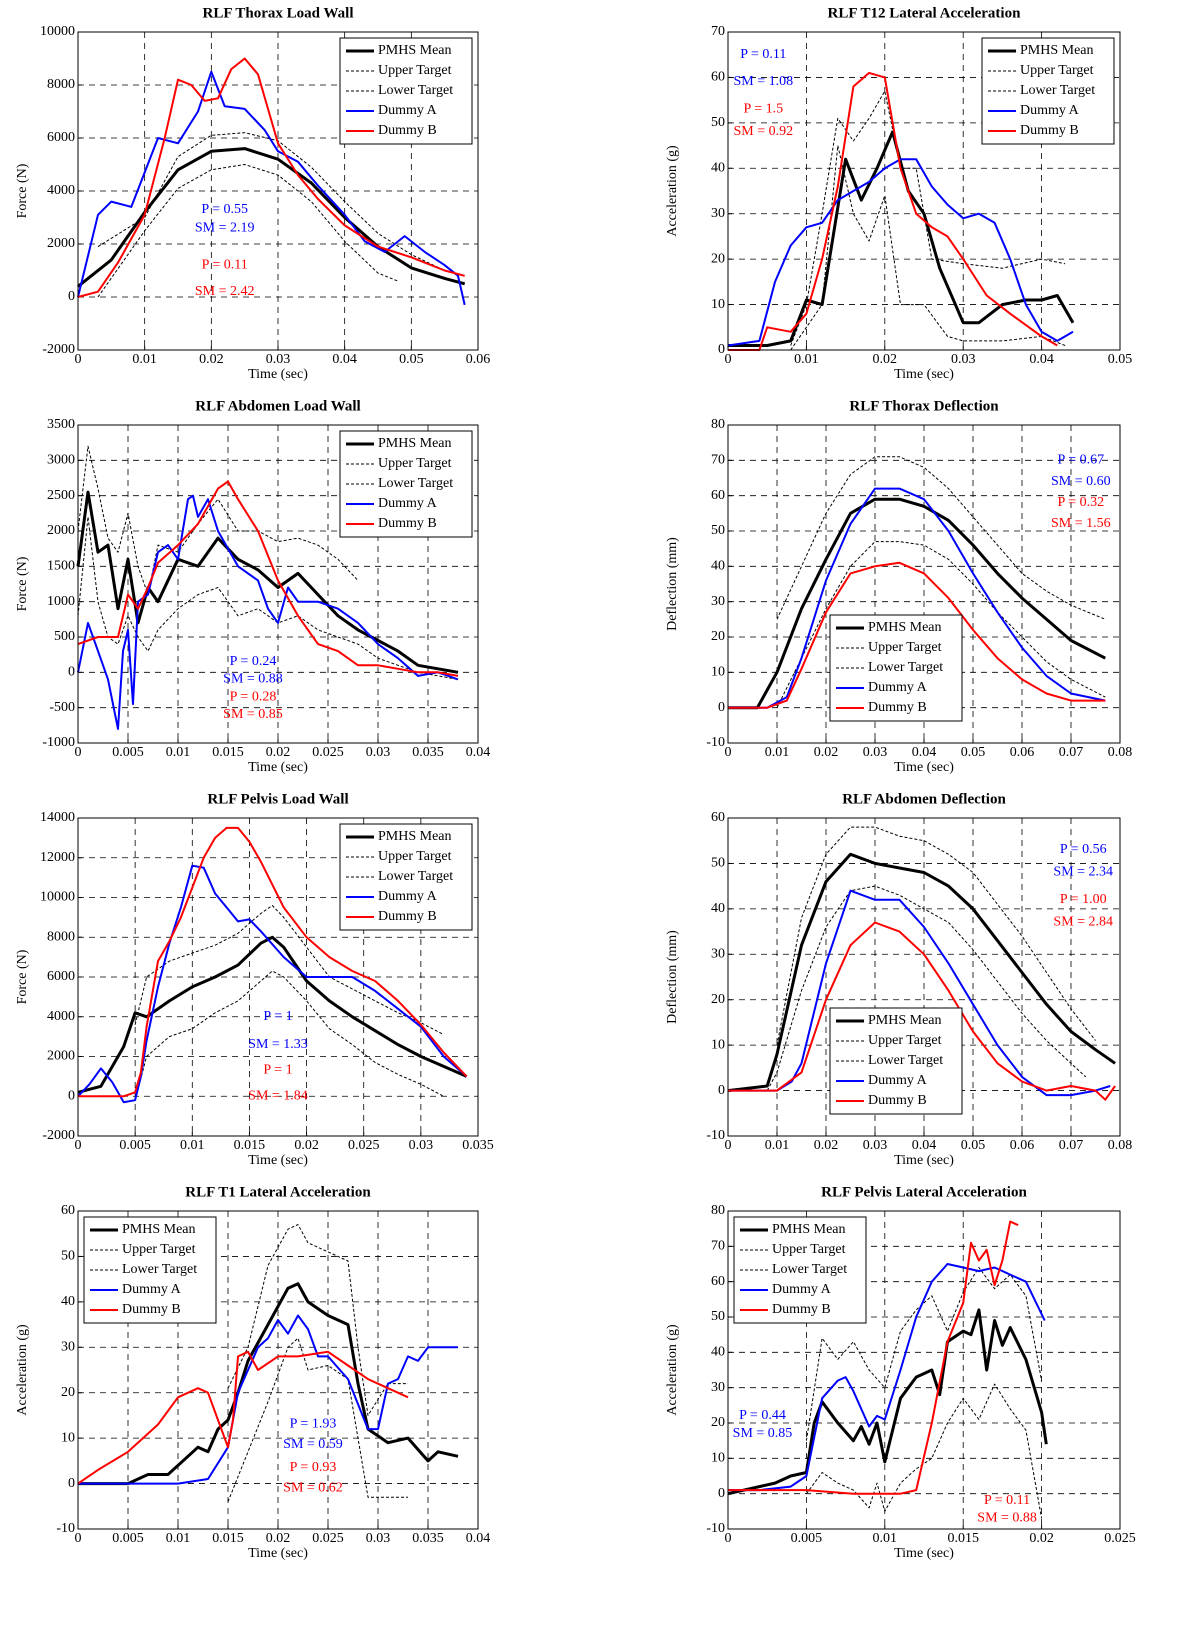  Describe the element at coordinates (253, 714) in the screenshot. I see `annotation: SM = 0.85` at that location.